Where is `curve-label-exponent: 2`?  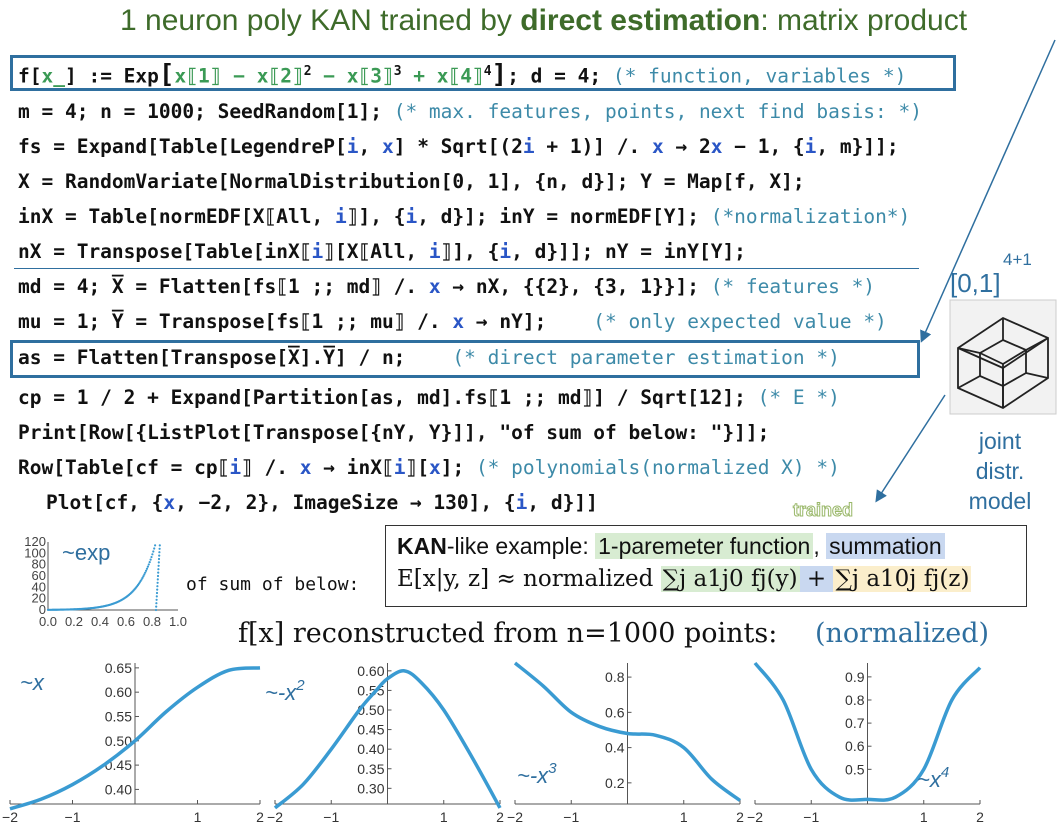
curve-label-exponent: 2 is located at coordinates (300, 685).